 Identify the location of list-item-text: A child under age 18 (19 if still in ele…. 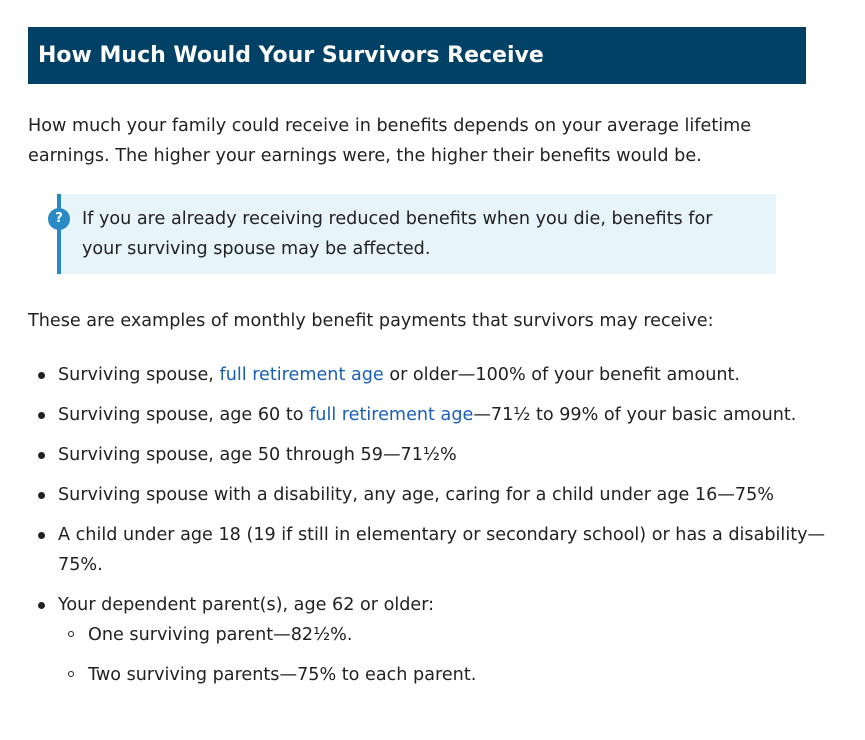
(442, 550).